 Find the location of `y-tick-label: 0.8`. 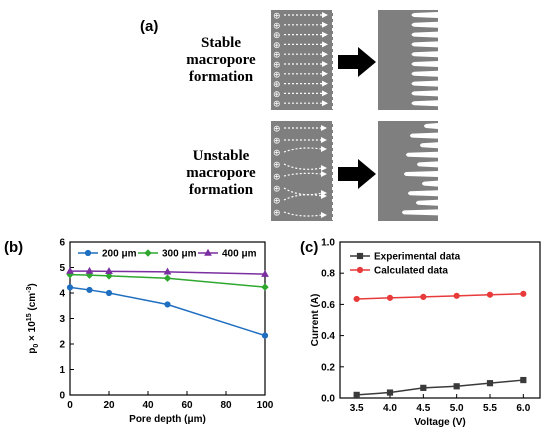

y-tick-label: 0.8 is located at coordinates (328, 274).